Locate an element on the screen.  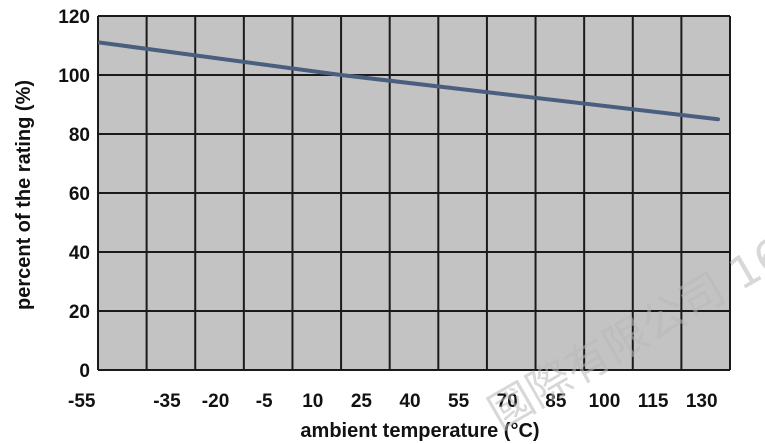
x-tick-labels: -55 -35 -20 -5 10 25 40 55 70 85 100 115 130 is located at coordinates (393, 401).